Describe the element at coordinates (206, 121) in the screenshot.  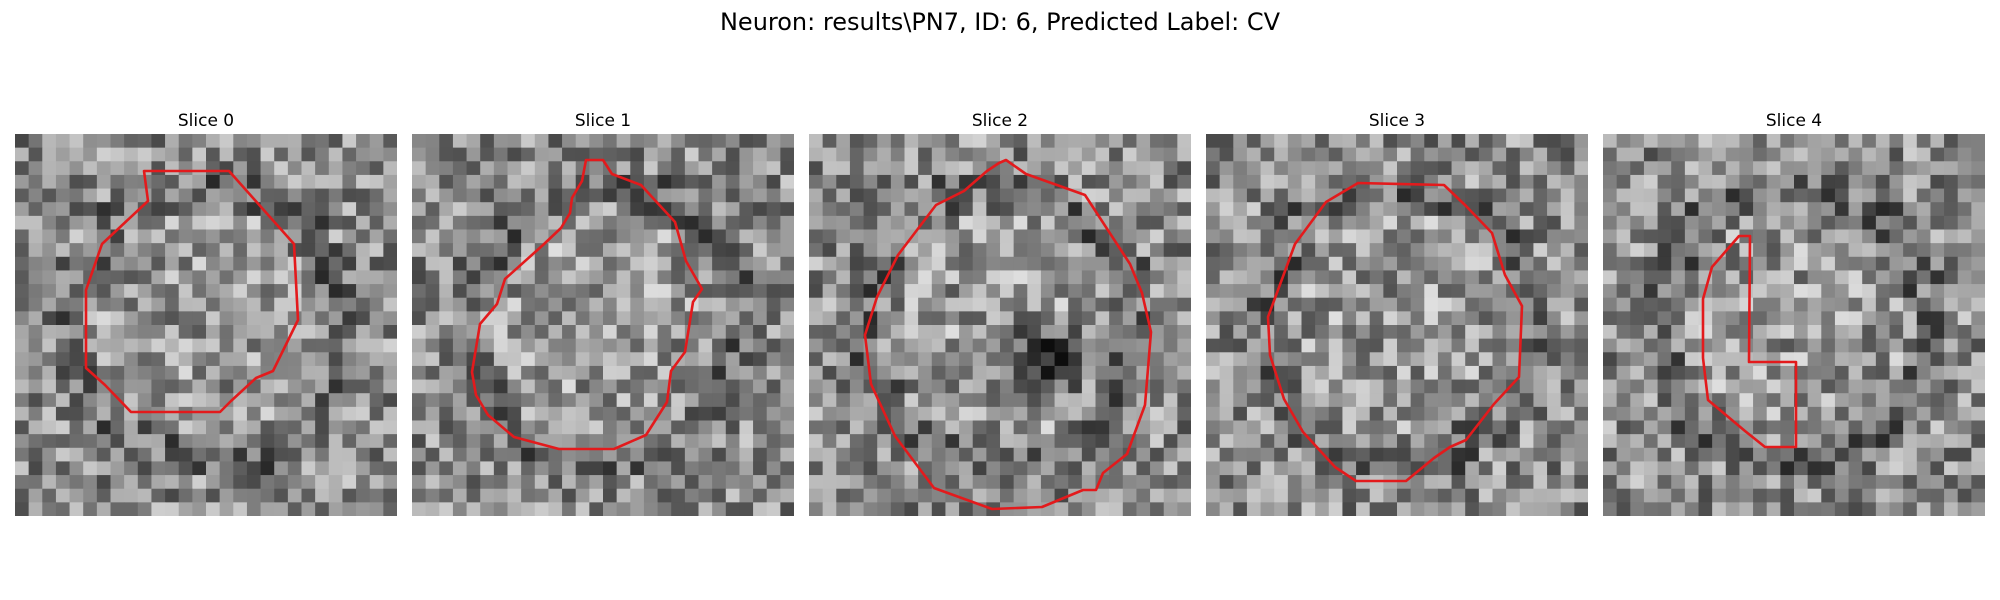
I see `slice-title-0: Slice 0` at that location.